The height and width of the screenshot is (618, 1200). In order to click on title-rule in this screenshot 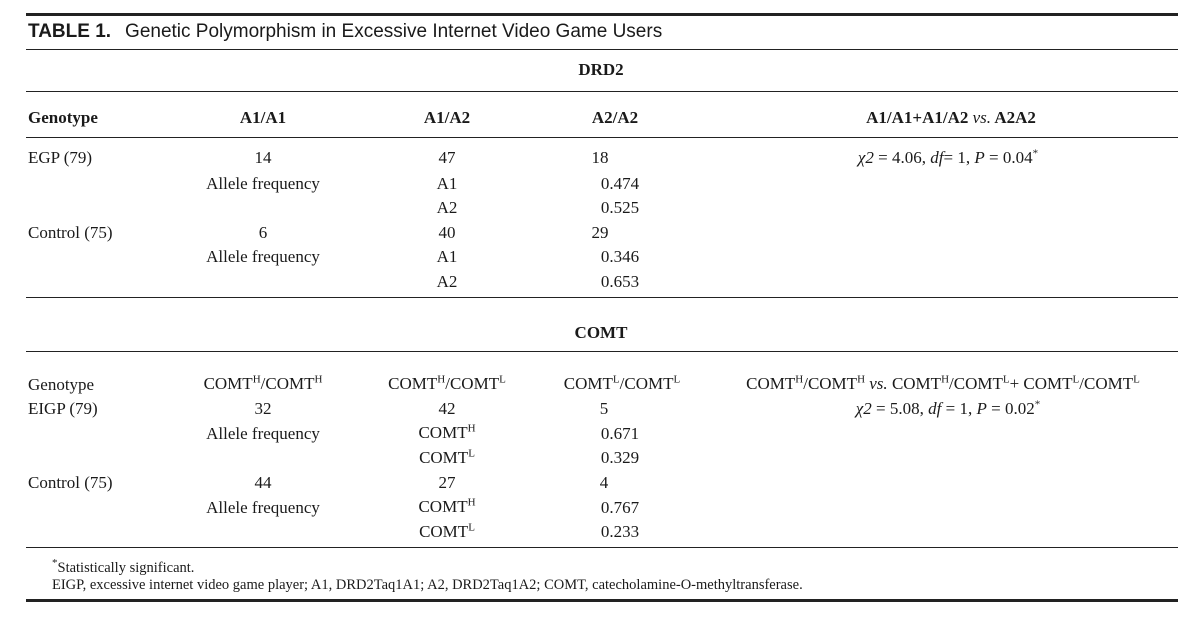, I will do `click(602, 49)`.